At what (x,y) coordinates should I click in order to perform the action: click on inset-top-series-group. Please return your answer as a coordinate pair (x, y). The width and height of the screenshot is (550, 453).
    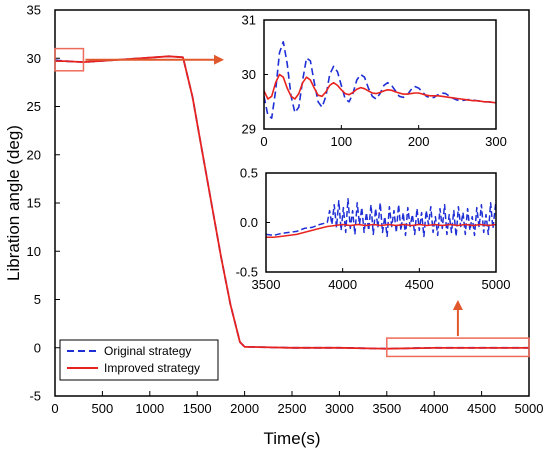
    Looking at the image, I should click on (380, 79).